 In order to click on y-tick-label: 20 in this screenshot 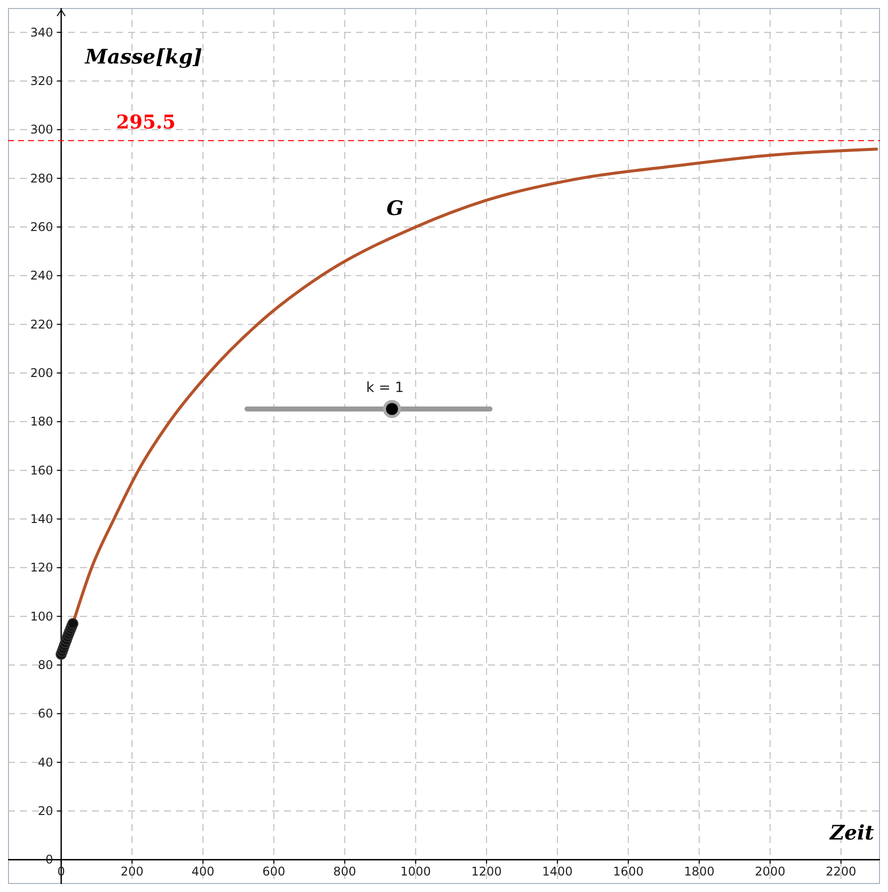, I will do `click(46, 811)`.